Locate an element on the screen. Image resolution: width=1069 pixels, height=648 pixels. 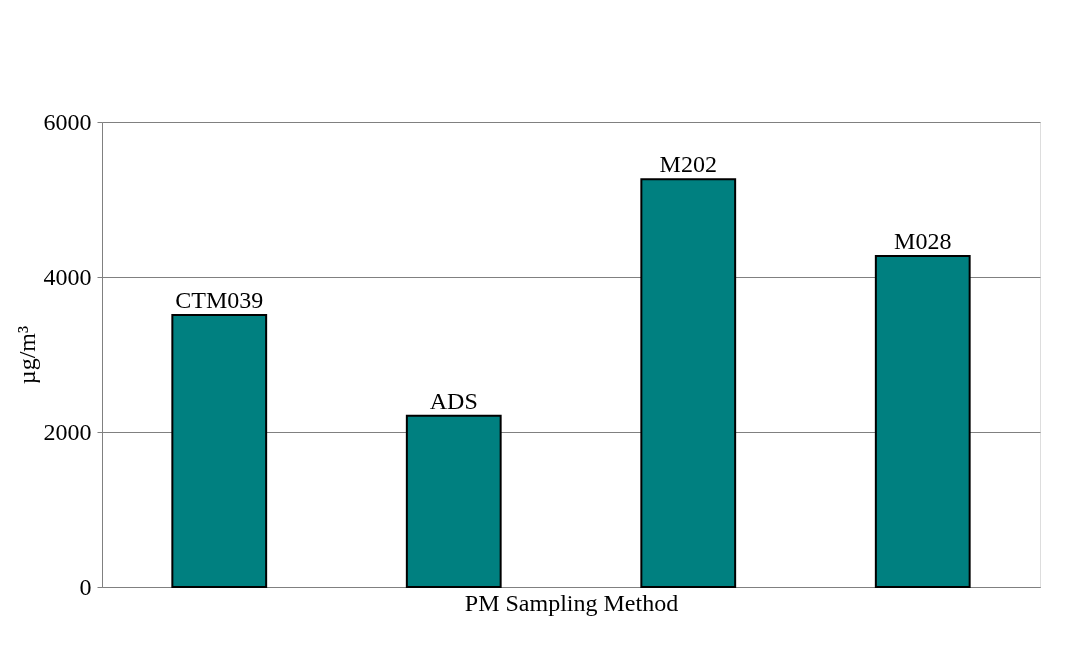
x-tick-label: M028 is located at coordinates (923, 241).